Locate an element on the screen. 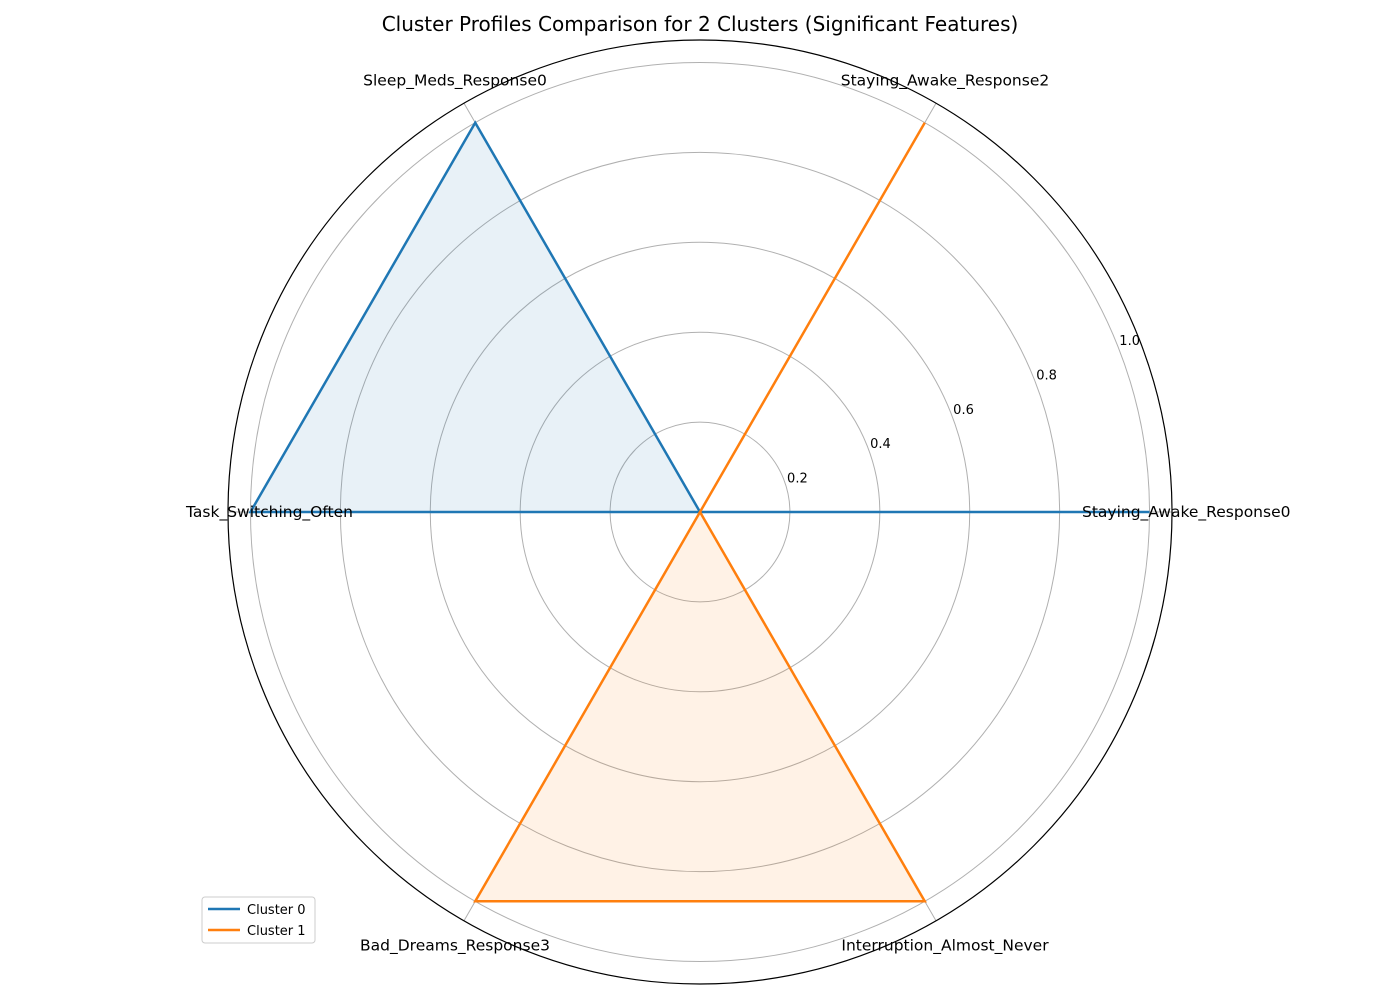 The image size is (1400, 1000). legend: Cluster 0 Cluster 1 is located at coordinates (258, 920).